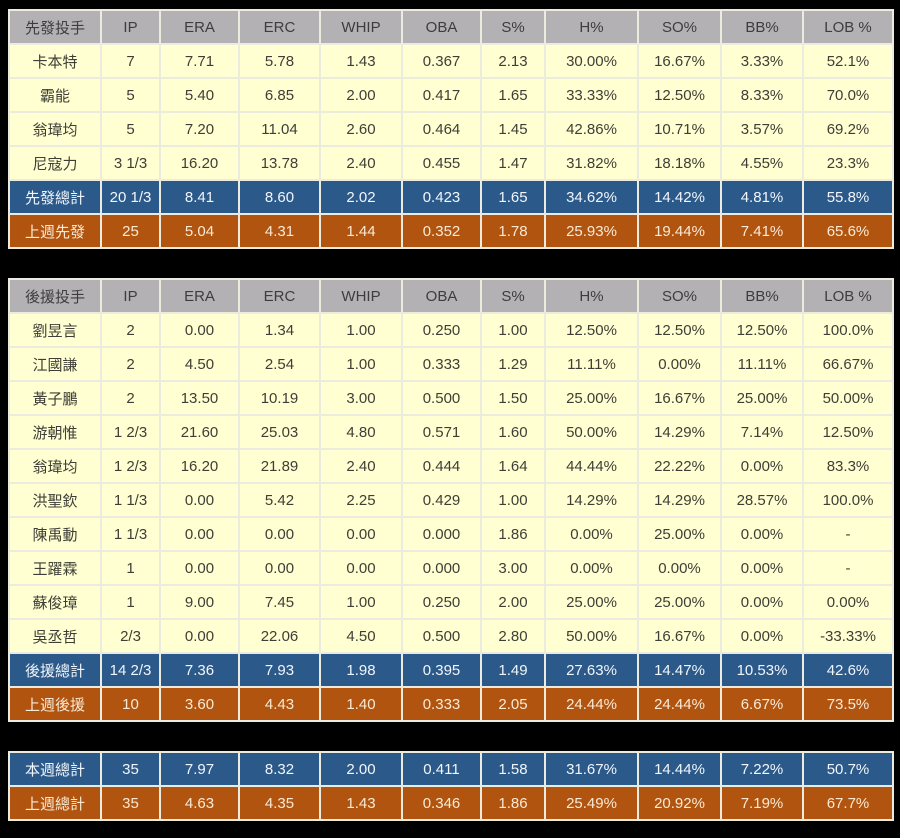 The width and height of the screenshot is (900, 838). I want to click on stat-value: 2.60, so click(361, 129).